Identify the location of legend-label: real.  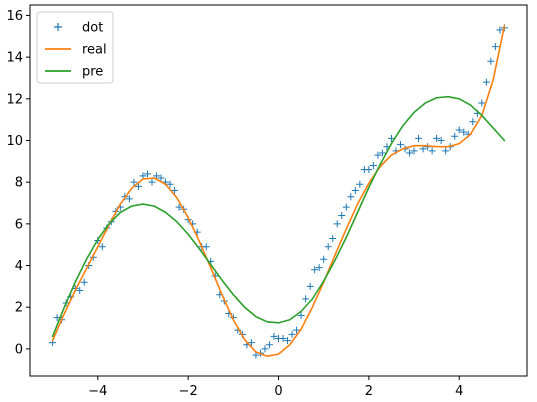
(94, 50).